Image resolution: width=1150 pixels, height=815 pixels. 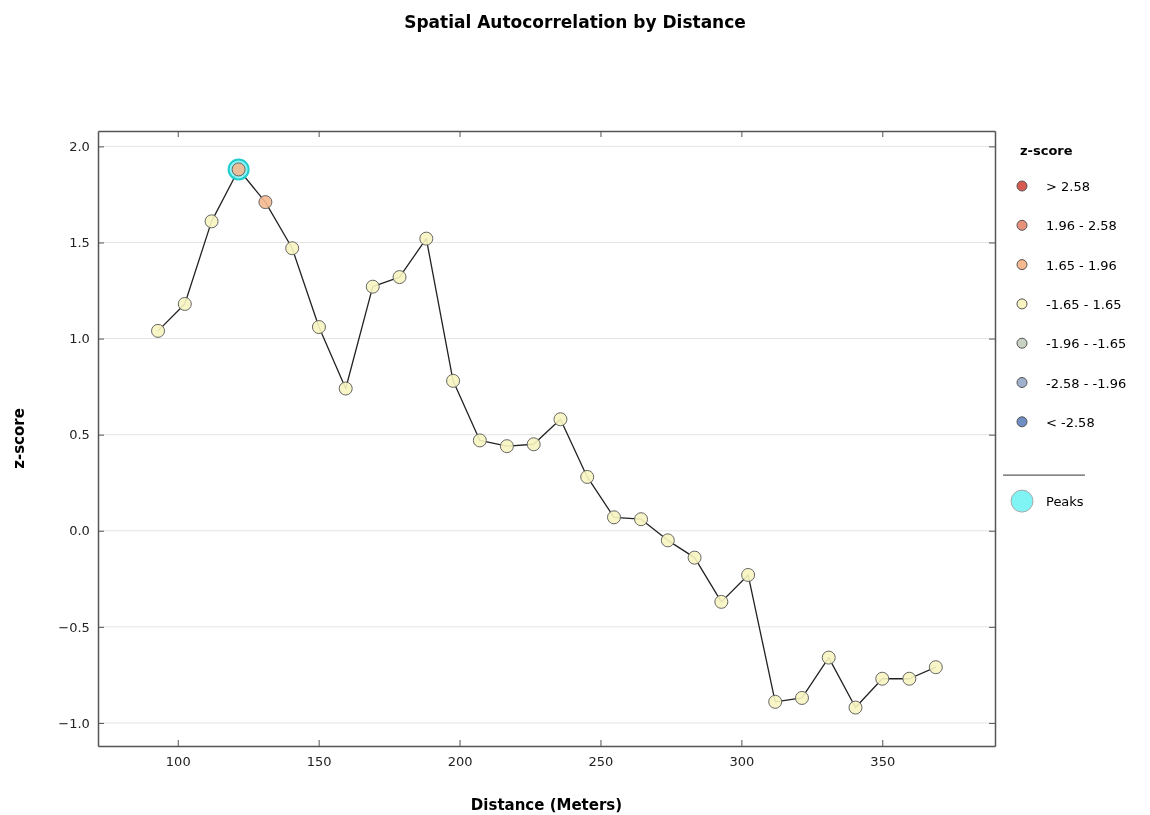 What do you see at coordinates (883, 761) in the screenshot?
I see `x-tick-label: 350` at bounding box center [883, 761].